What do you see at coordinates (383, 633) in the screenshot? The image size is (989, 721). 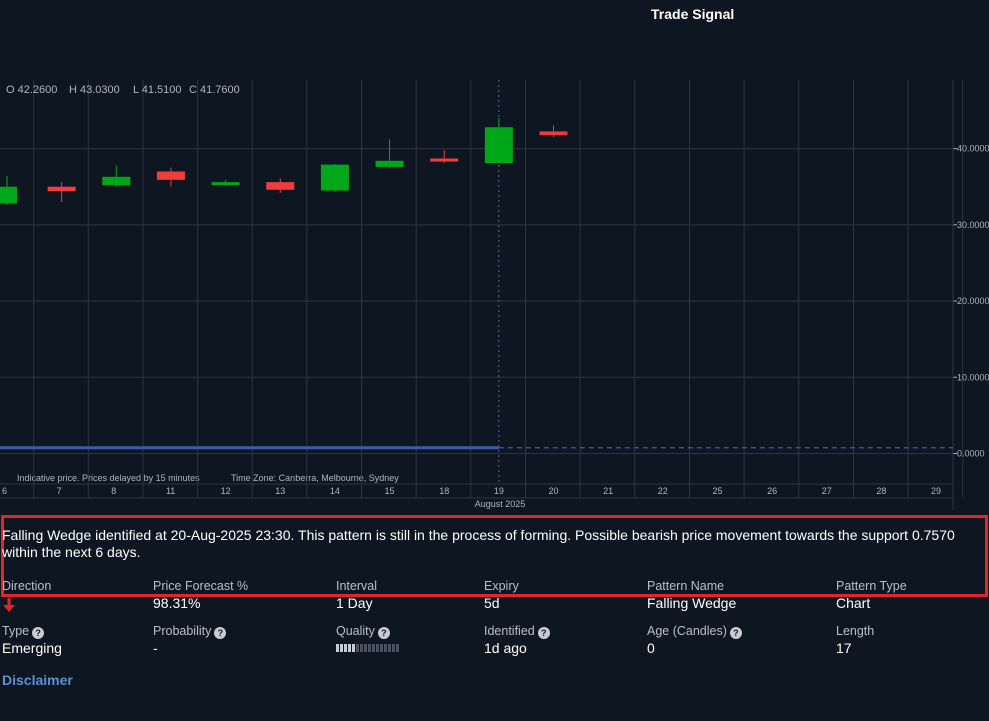 I see `quality-help-icon: ?` at bounding box center [383, 633].